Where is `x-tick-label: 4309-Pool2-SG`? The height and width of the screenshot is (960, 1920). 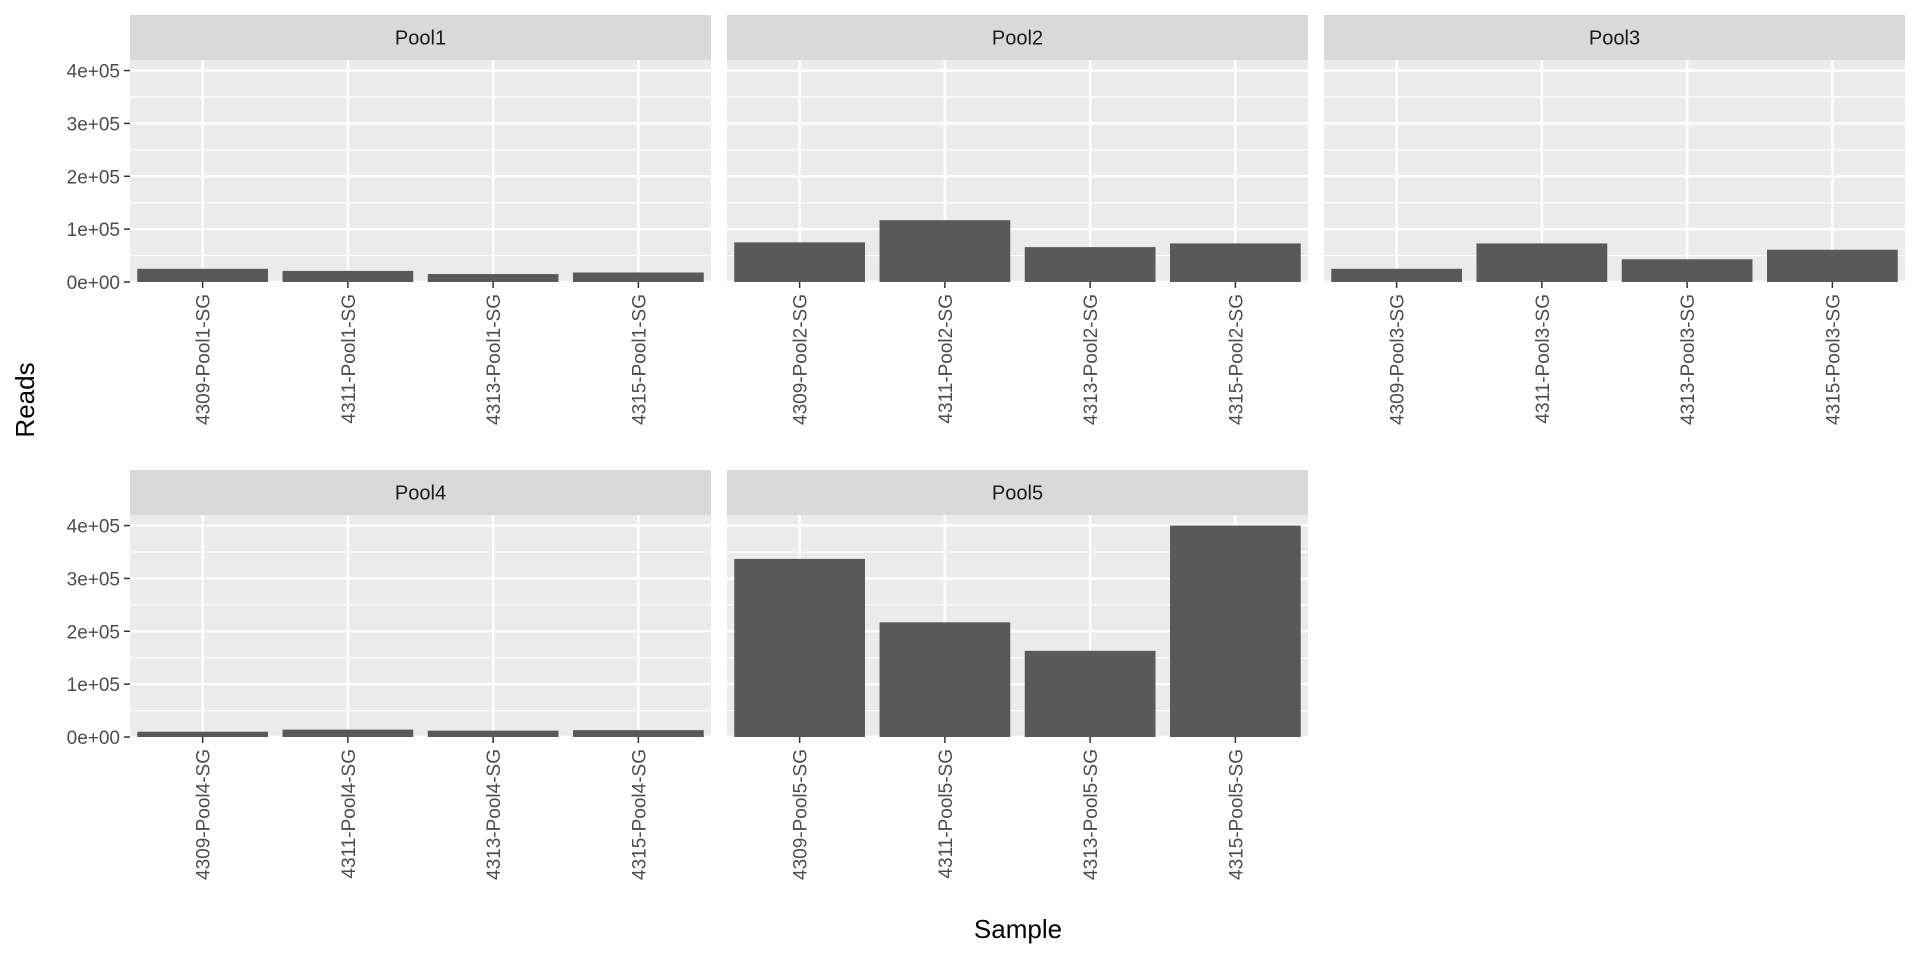 x-tick-label: 4309-Pool2-SG is located at coordinates (801, 359).